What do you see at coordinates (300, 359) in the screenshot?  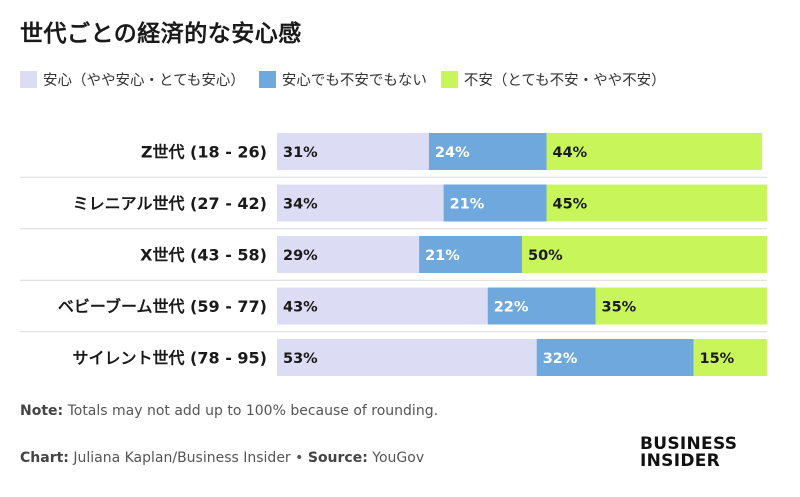 I see `data-label: 53%` at bounding box center [300, 359].